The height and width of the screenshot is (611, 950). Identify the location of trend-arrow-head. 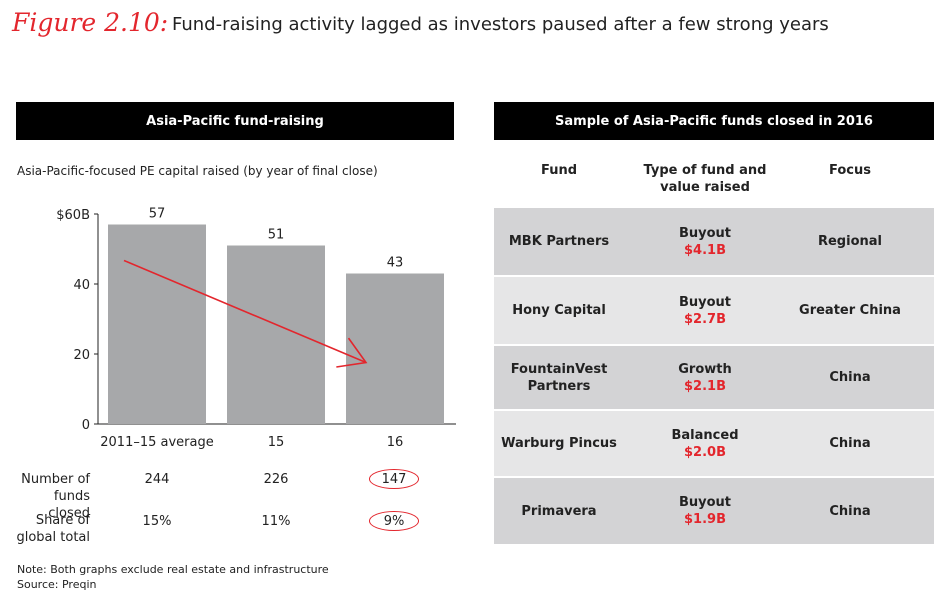
(352, 352).